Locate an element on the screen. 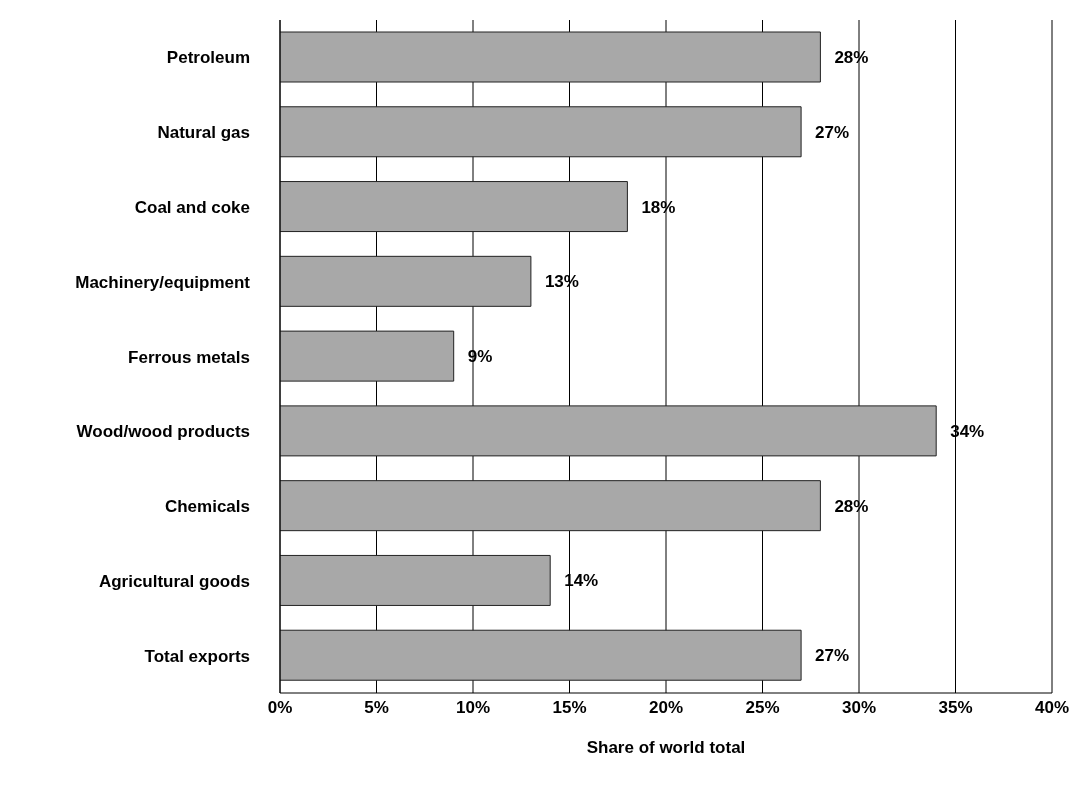 This screenshot has height=785, width=1080. x-tick-label: 20% is located at coordinates (666, 708).